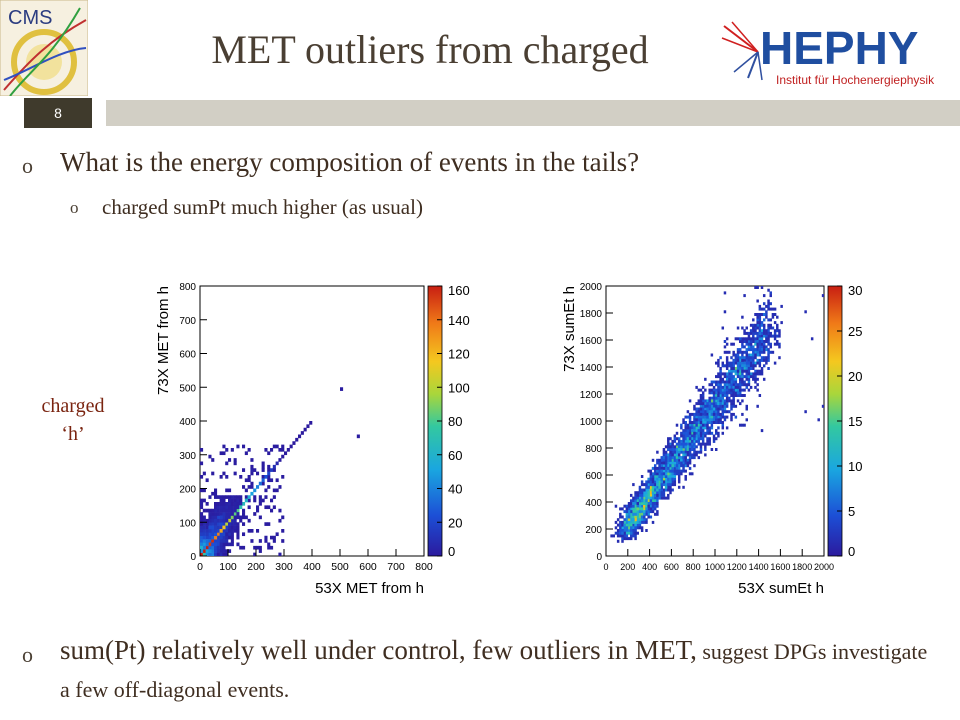 This screenshot has width=960, height=720. I want to click on x-axis-label: 53X sumEt h, so click(781, 588).